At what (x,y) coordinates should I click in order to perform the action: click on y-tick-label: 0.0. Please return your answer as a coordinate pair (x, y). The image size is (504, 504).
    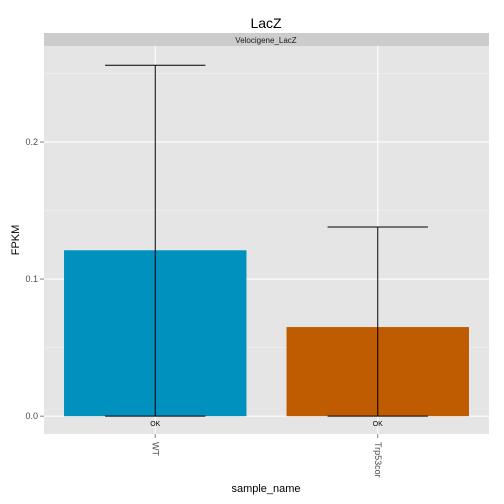
    Looking at the image, I should click on (31, 416).